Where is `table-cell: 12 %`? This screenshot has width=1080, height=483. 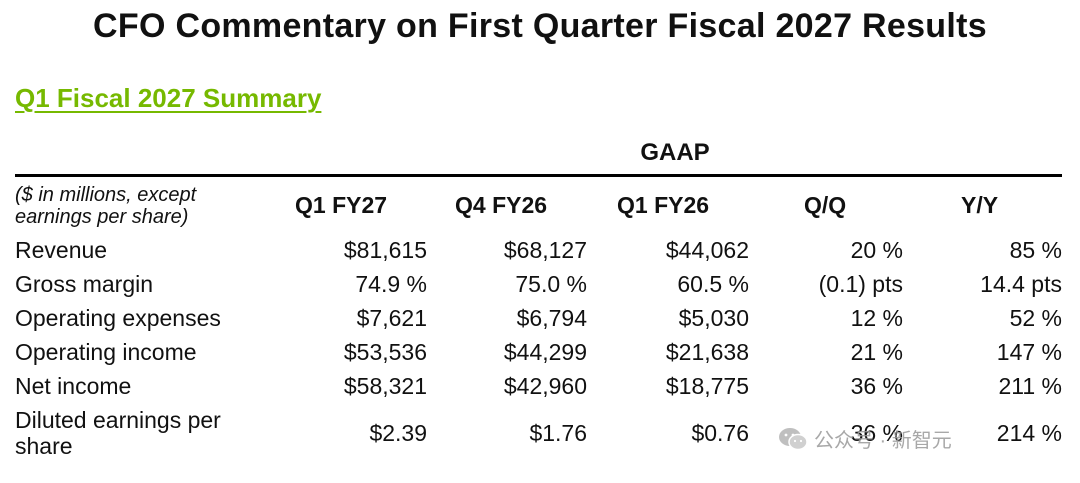
table-cell: 12 % is located at coordinates (876, 318).